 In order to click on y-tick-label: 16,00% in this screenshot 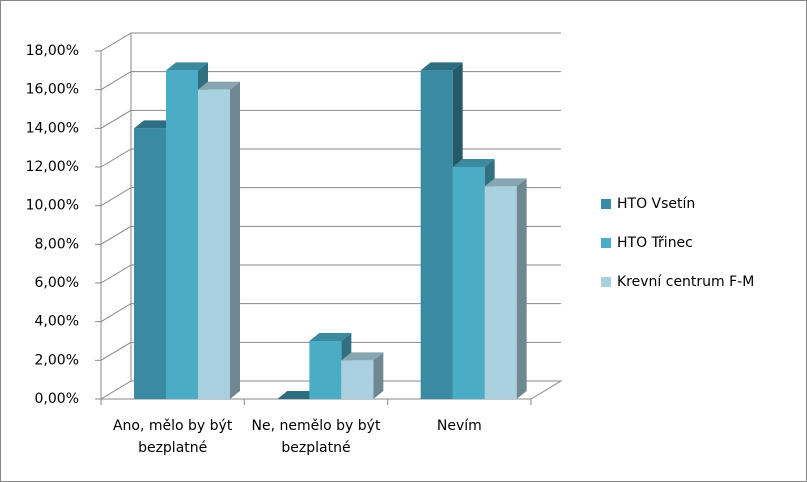, I will do `click(52, 90)`.